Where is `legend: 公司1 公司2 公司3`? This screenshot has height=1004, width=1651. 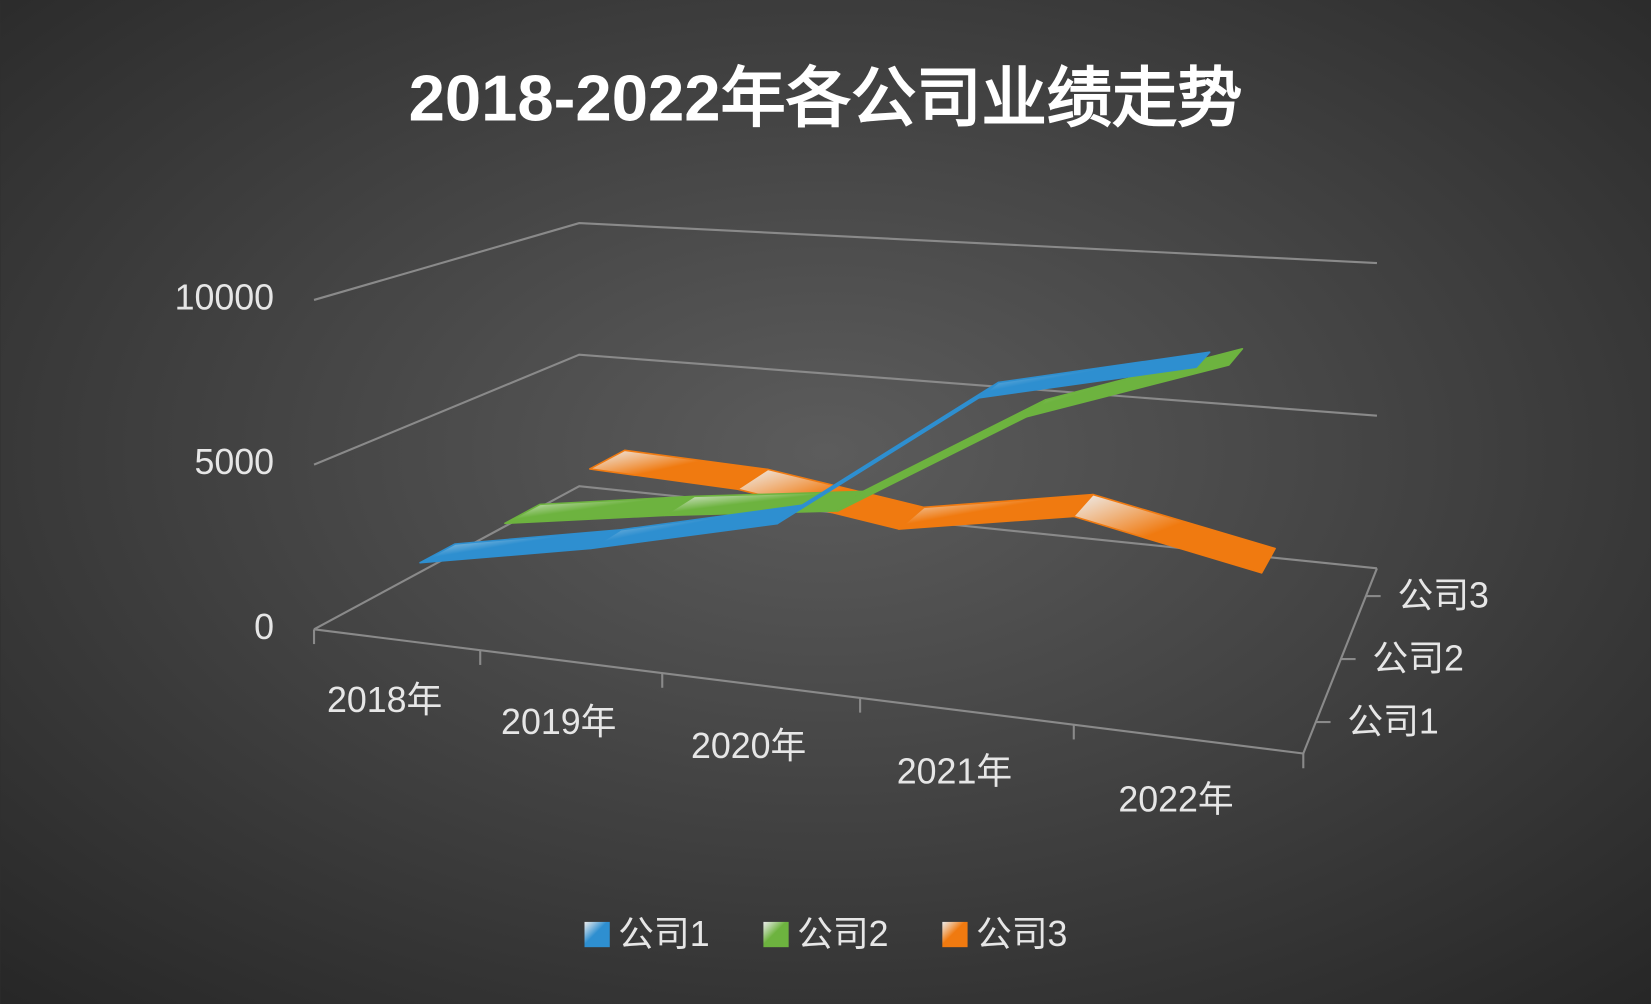
legend: 公司1 公司2 公司3 is located at coordinates (825, 934).